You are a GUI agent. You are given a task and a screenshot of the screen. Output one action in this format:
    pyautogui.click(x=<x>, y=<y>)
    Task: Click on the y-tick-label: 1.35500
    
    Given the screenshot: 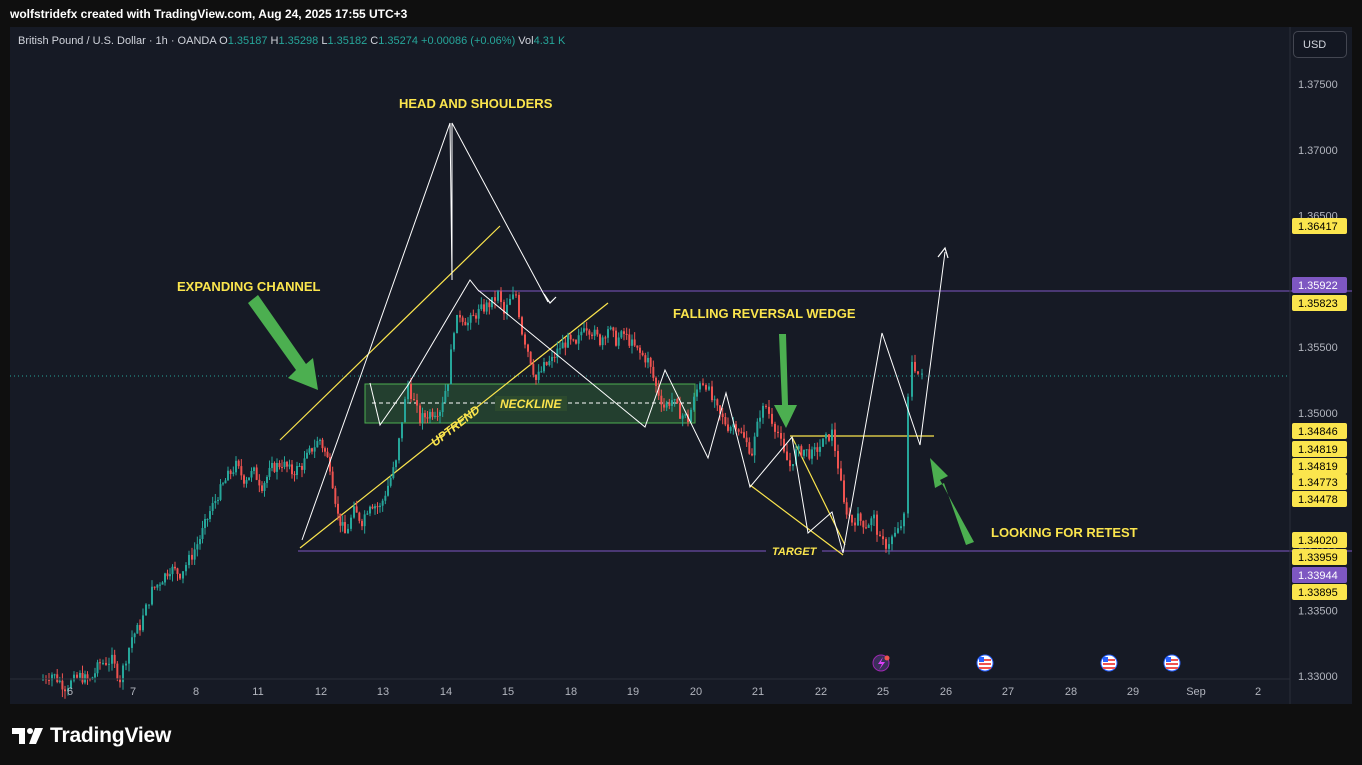 What is the action you would take?
    pyautogui.click(x=1318, y=348)
    